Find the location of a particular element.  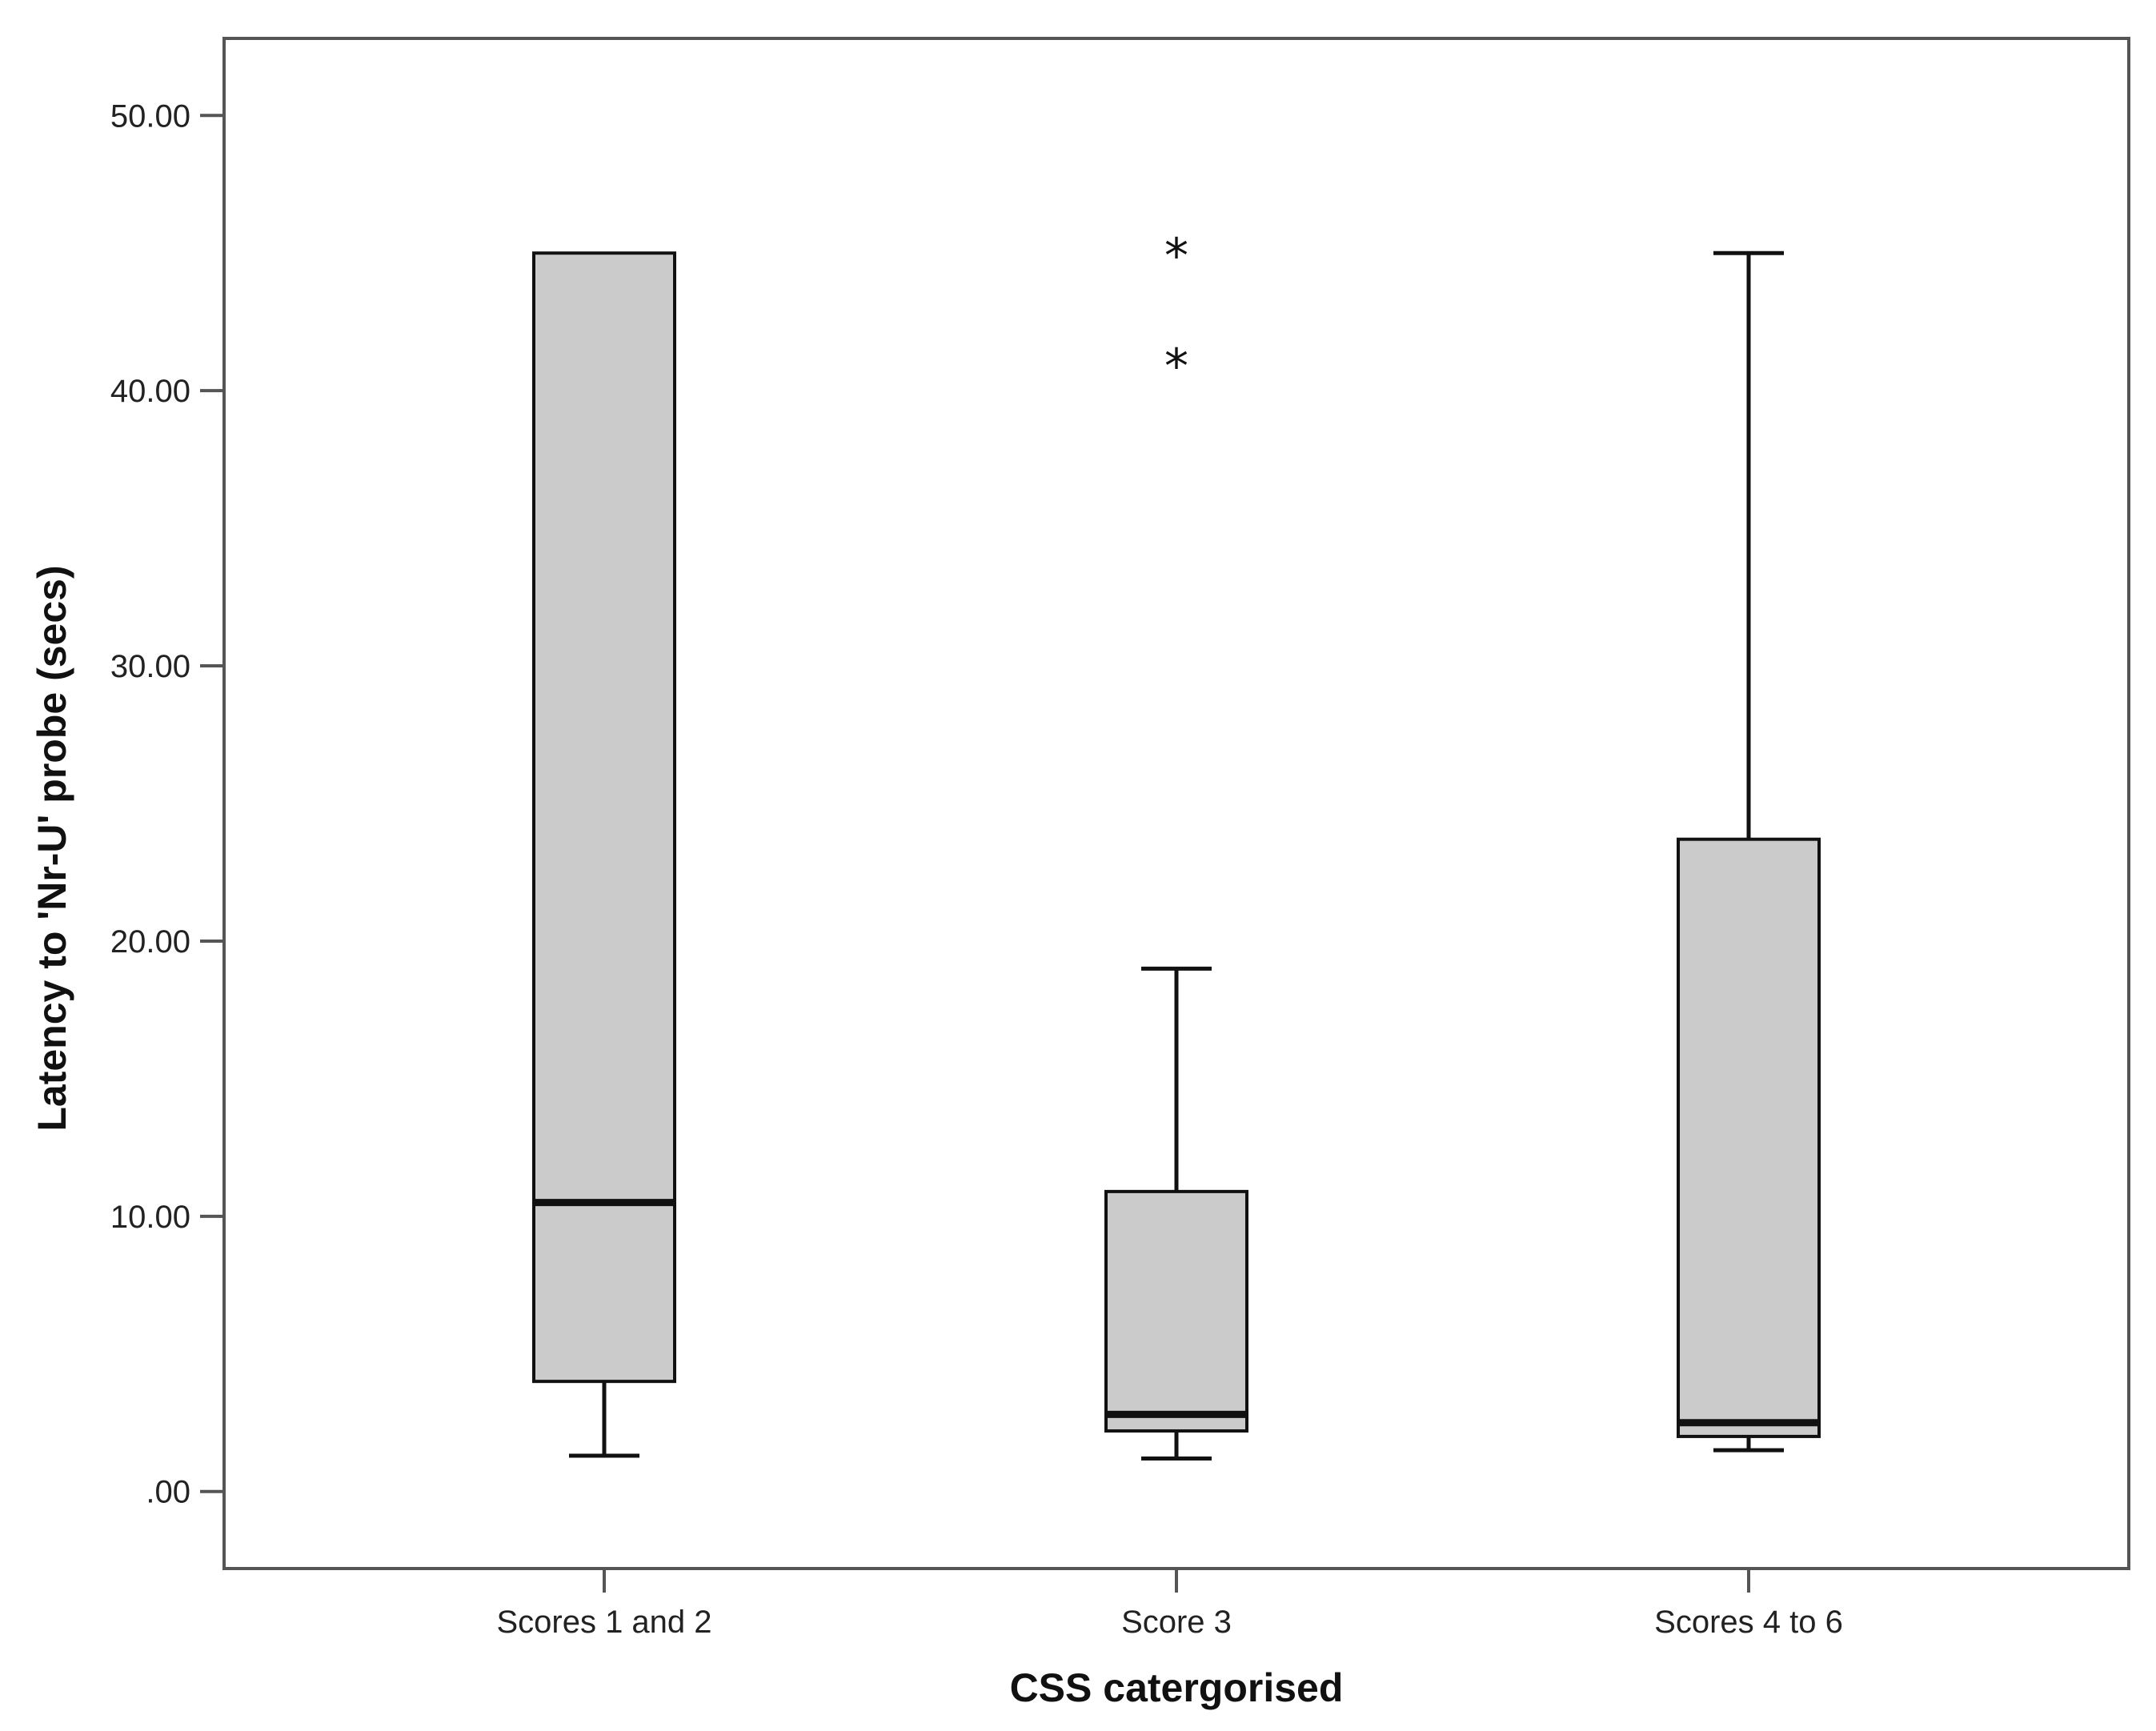

x-axis-title: CSS catergorised is located at coordinates (1177, 1687).